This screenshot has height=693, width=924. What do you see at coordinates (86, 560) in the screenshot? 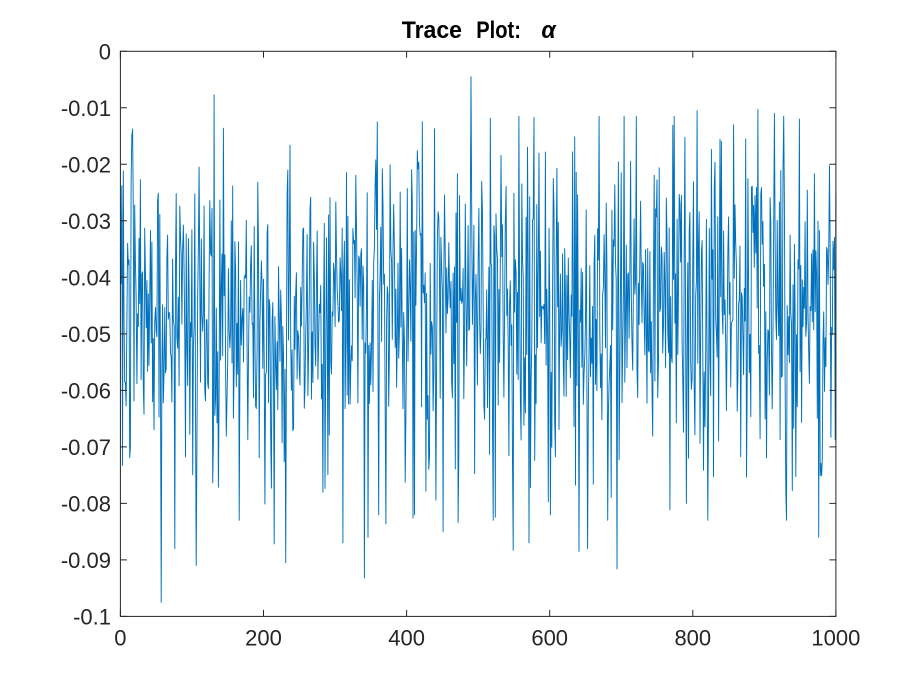
I see `svg-text: -0.09` at bounding box center [86, 560].